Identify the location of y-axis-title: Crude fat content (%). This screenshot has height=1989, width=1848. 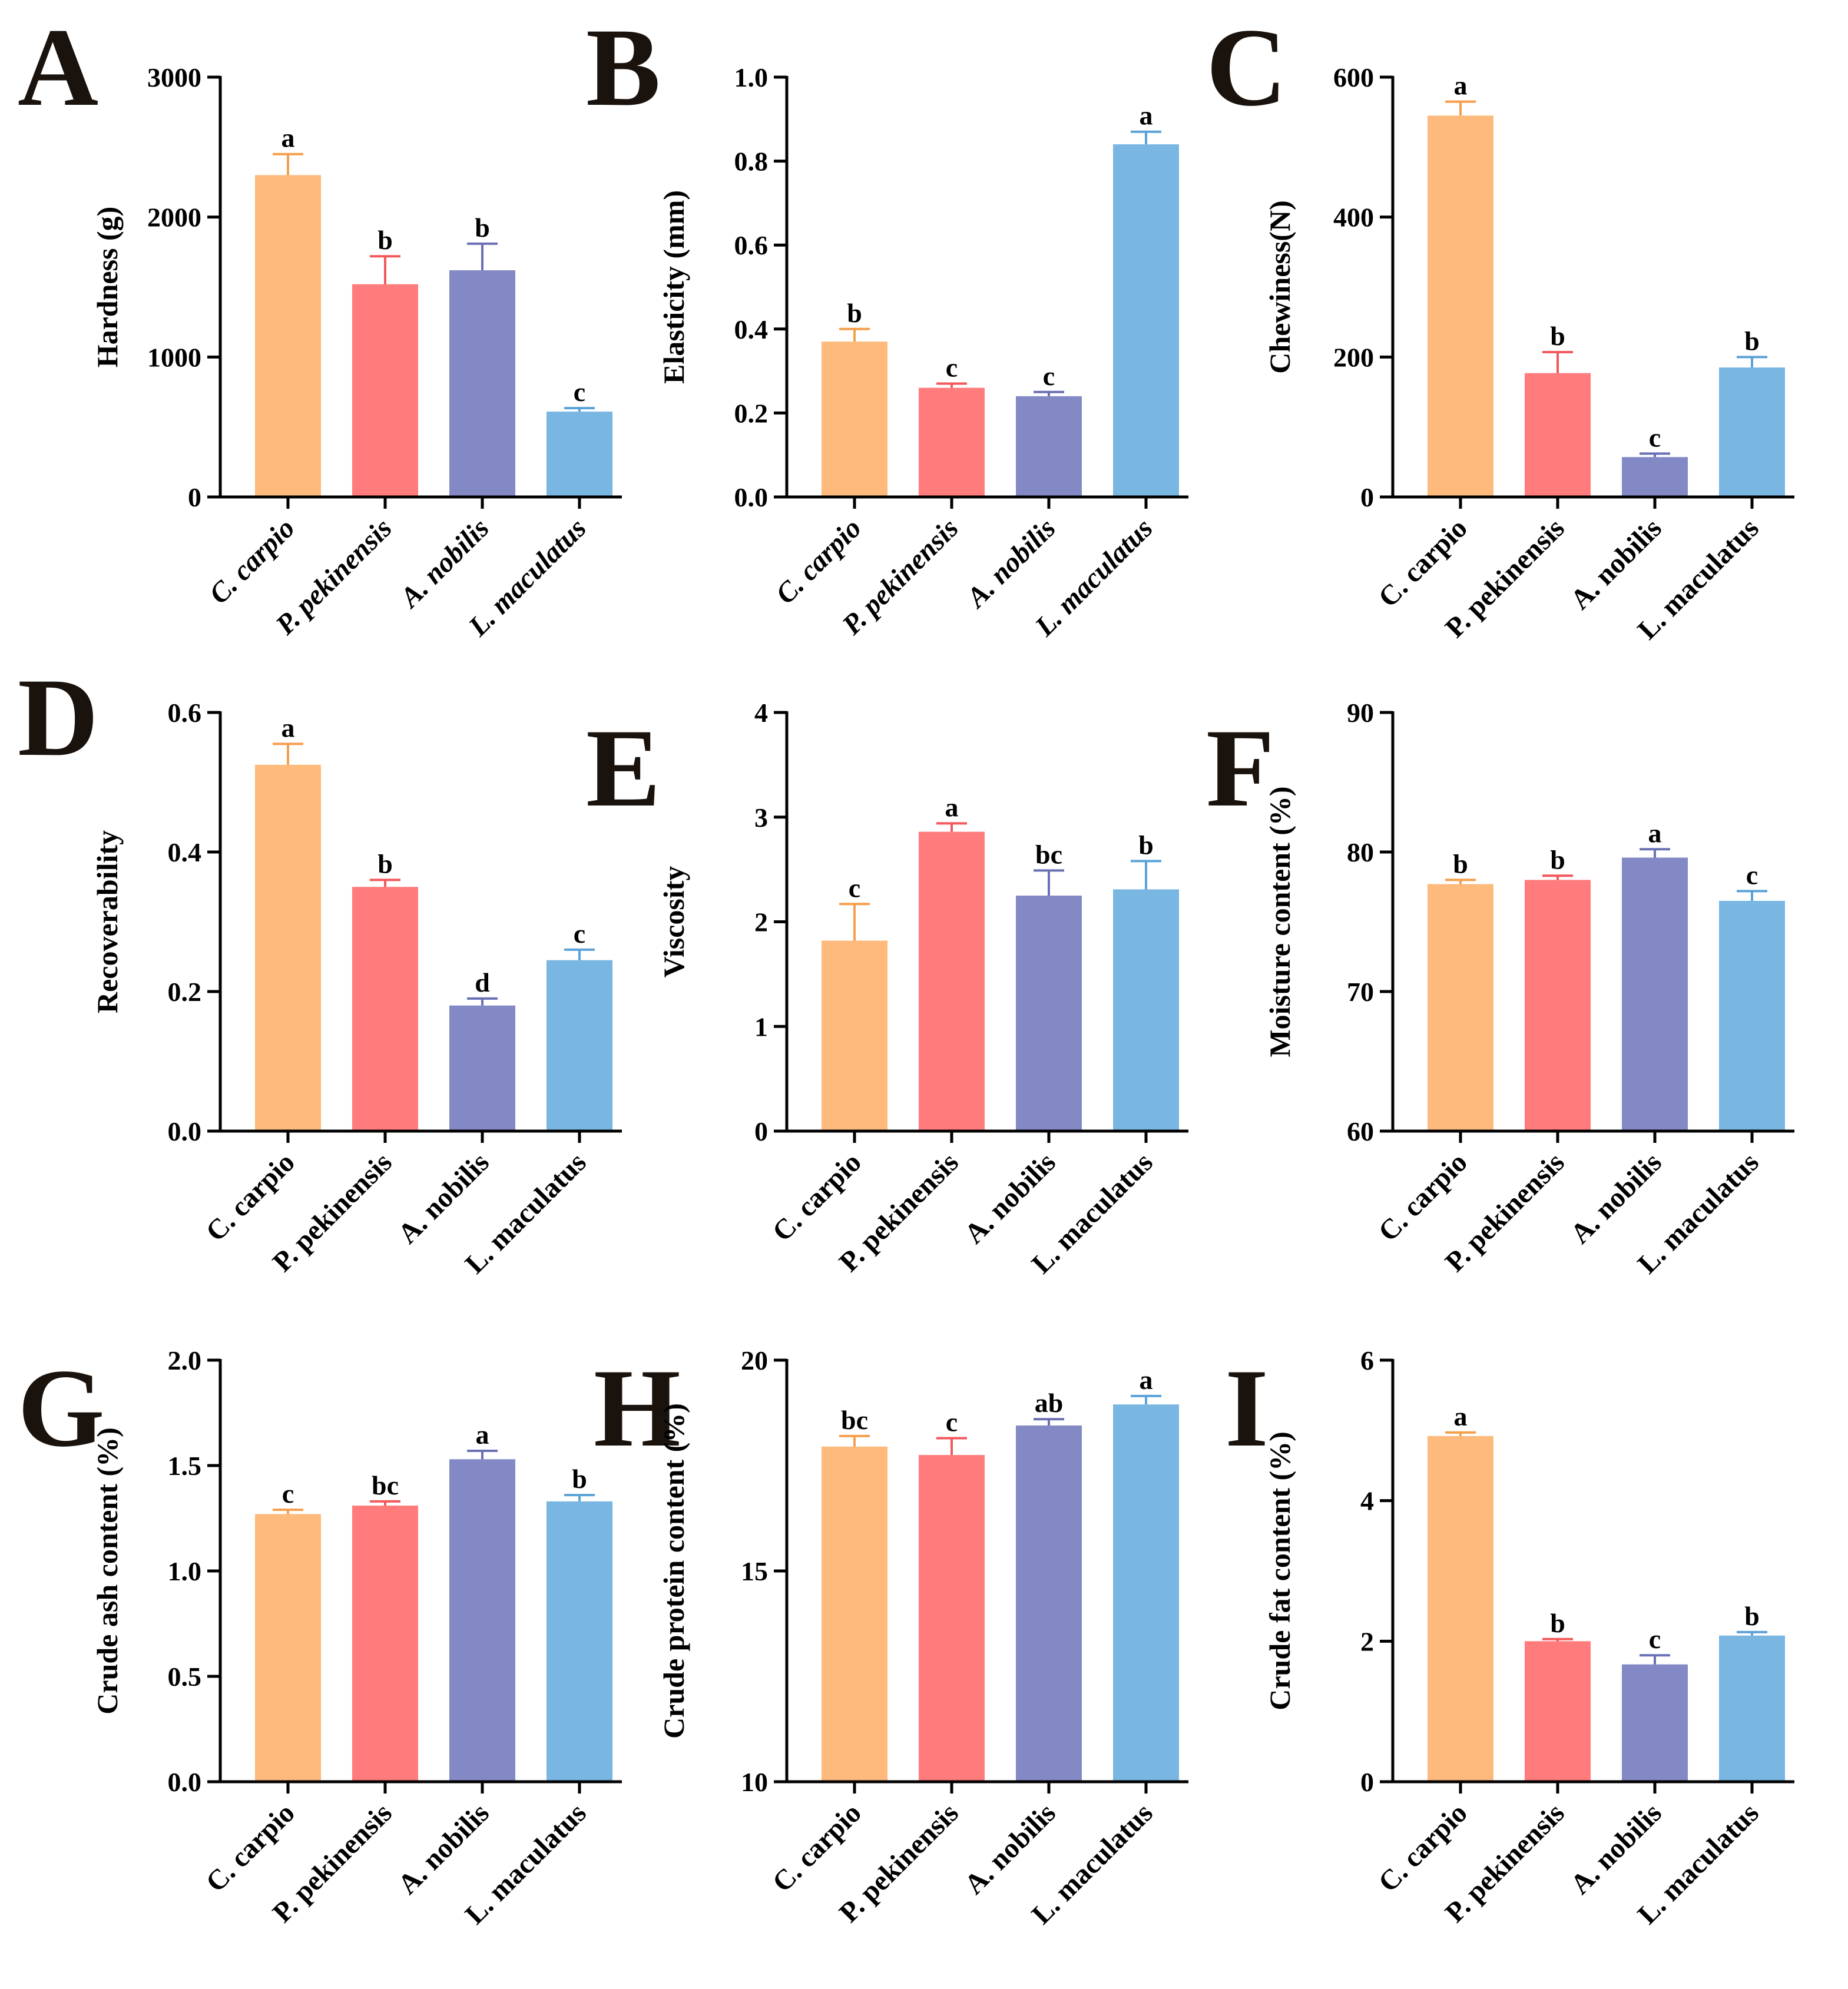
(1279, 1570).